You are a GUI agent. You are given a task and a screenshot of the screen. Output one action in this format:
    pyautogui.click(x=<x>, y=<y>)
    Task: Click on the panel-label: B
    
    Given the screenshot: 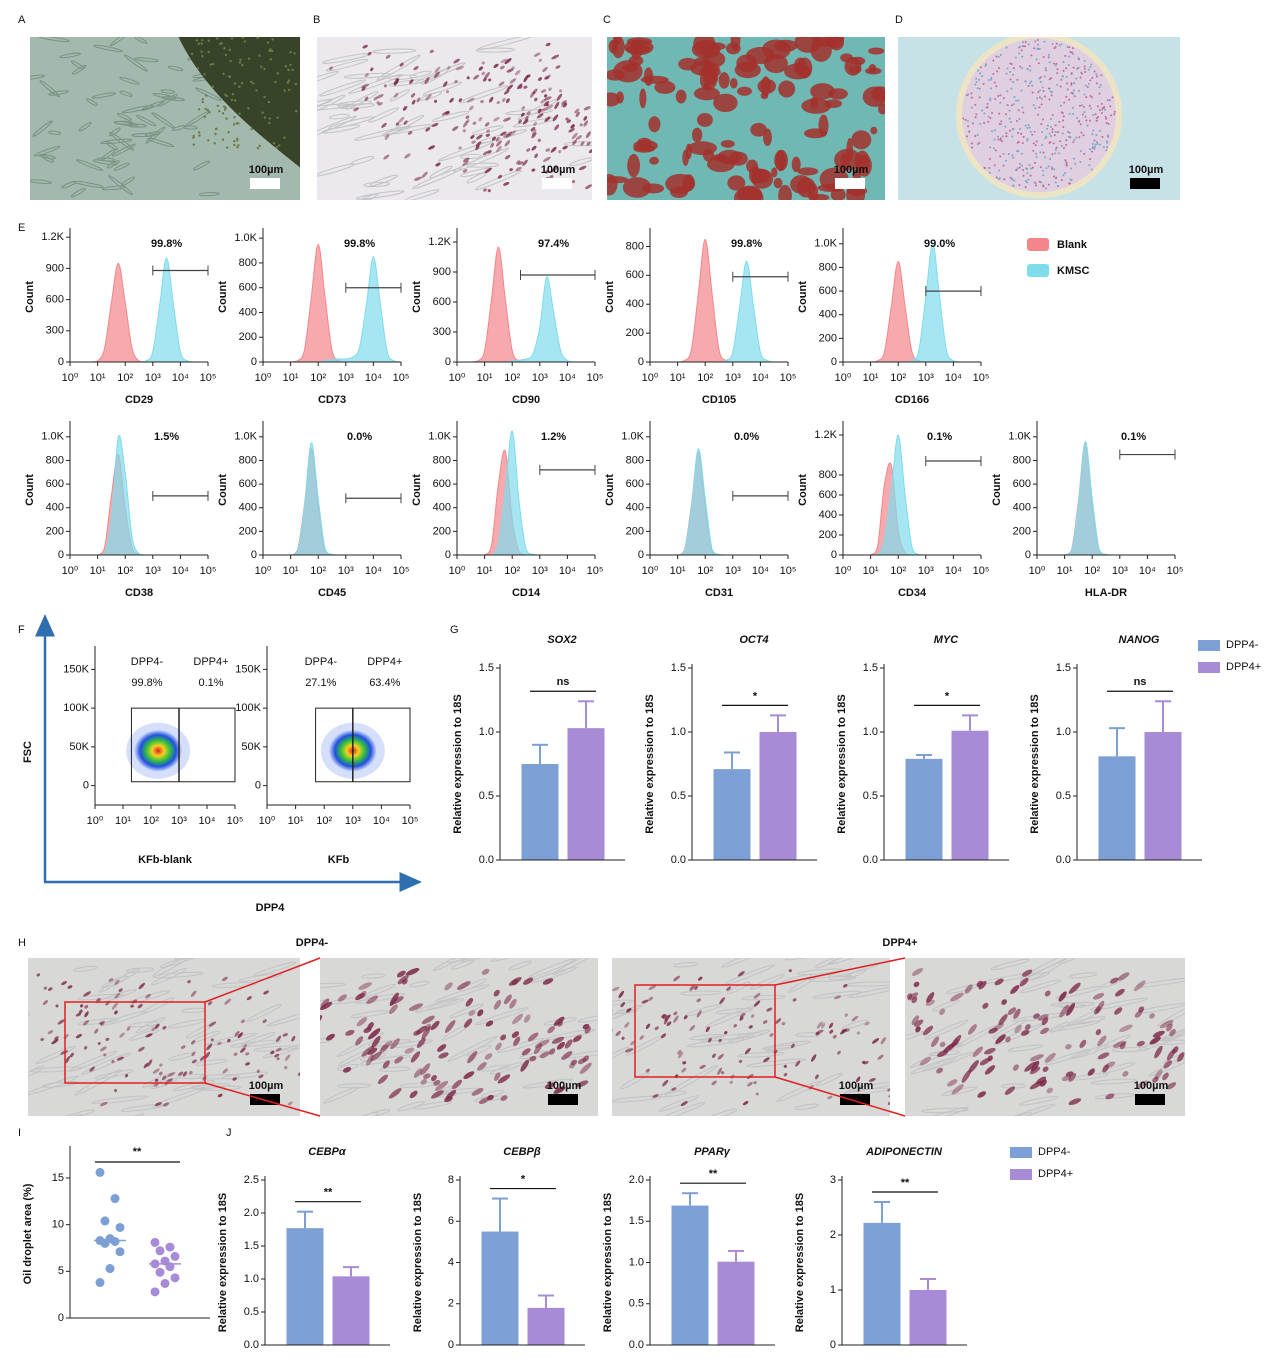 What is the action you would take?
    pyautogui.click(x=316, y=20)
    